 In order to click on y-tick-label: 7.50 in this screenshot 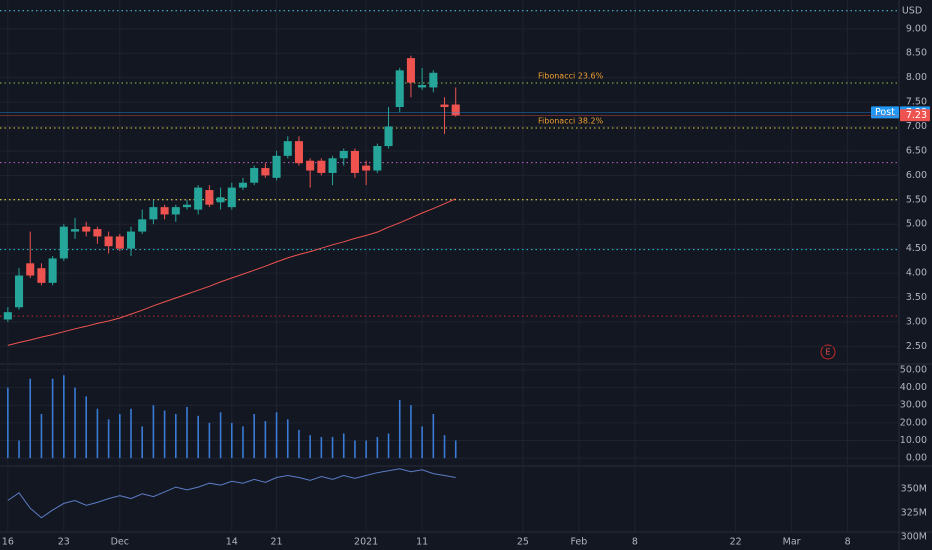, I will do `click(916, 102)`.